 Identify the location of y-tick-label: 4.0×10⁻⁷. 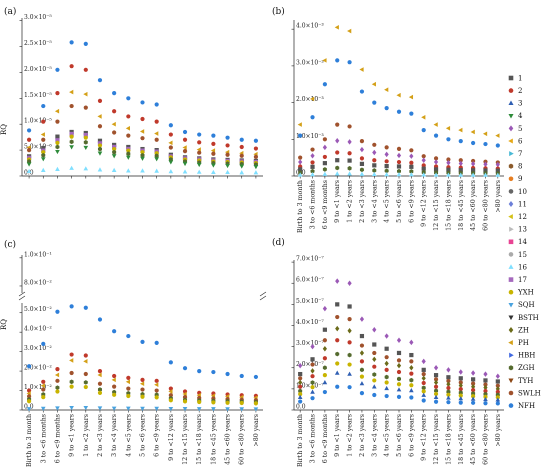
(310, 322).